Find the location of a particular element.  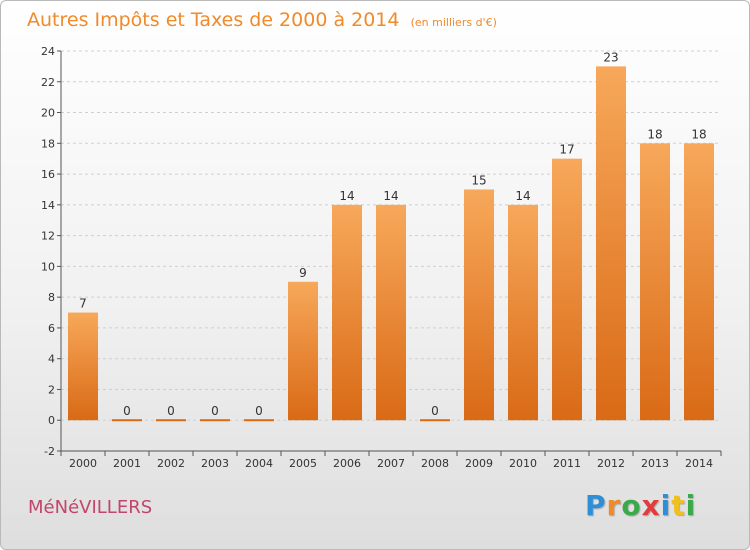

logo-letter: r is located at coordinates (614, 505).